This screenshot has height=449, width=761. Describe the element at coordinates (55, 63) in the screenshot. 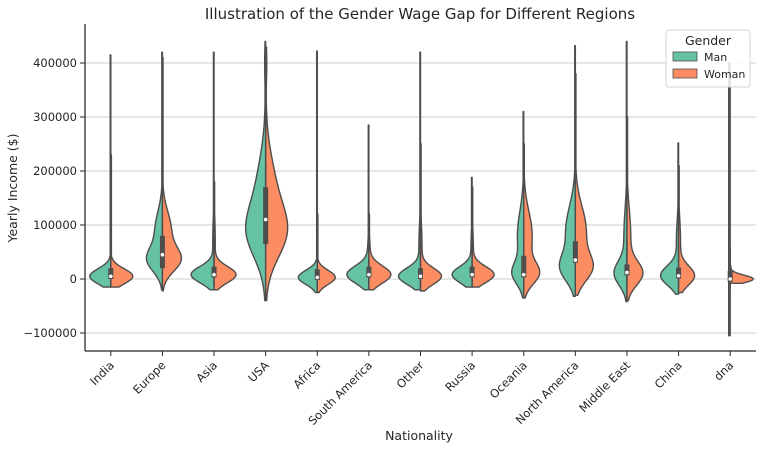

I see `y-tick-label: 400000` at that location.